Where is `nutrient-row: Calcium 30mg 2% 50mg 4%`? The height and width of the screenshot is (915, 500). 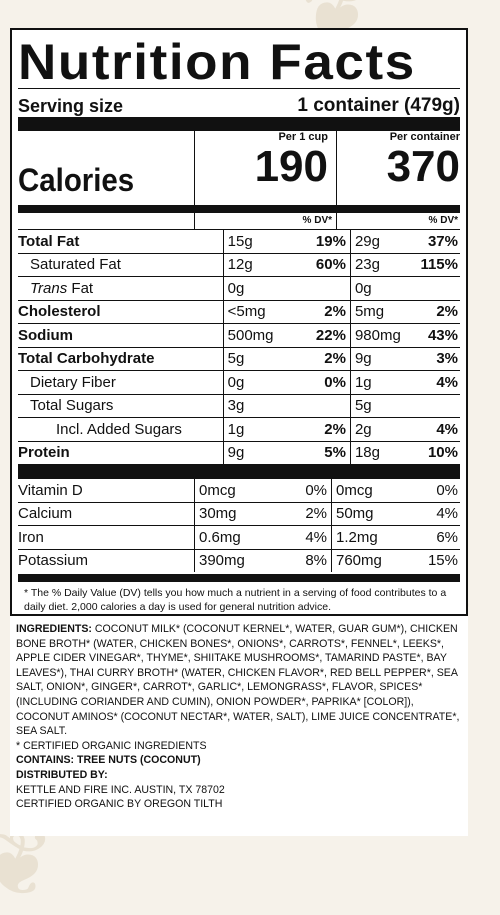 nutrient-row: Calcium 30mg 2% 50mg 4% is located at coordinates (239, 513).